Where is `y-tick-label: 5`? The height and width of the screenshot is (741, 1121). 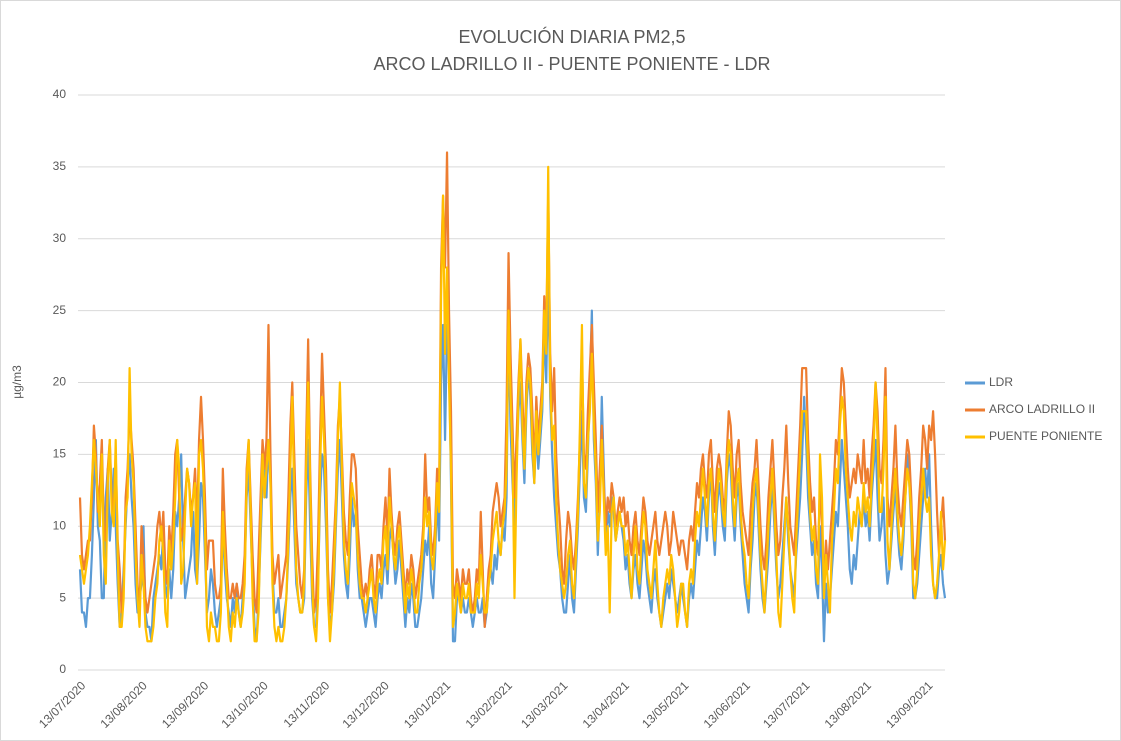
y-tick-label: 5 is located at coordinates (62, 597).